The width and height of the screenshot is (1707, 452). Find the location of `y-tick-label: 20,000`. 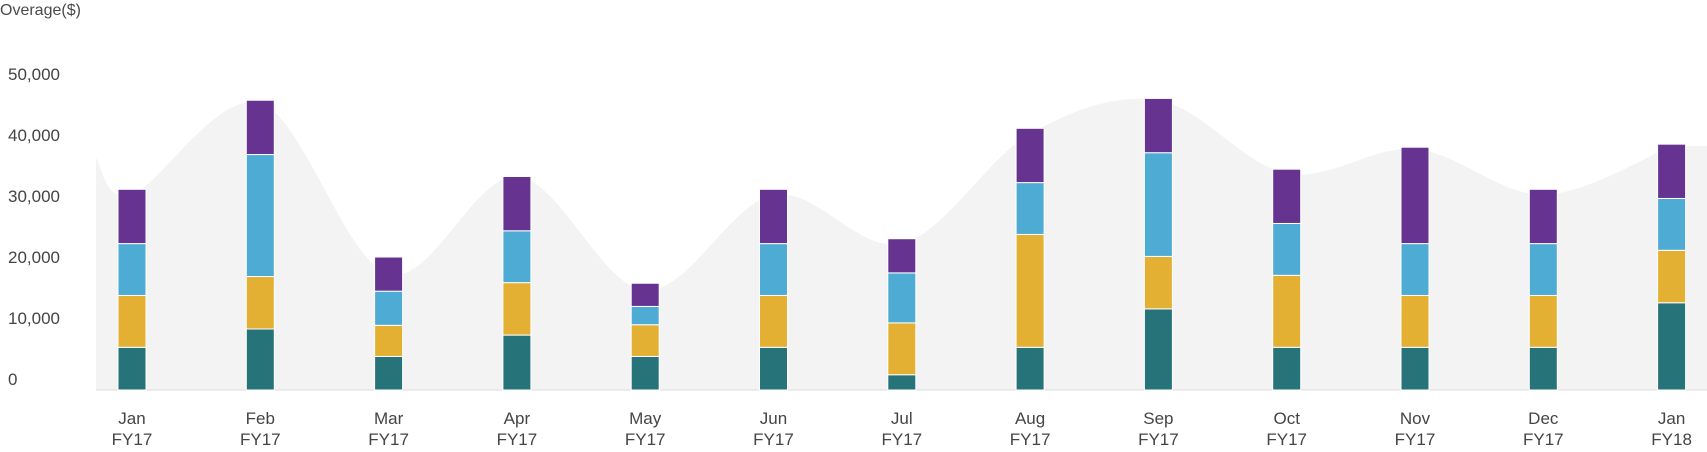

y-tick-label: 20,000 is located at coordinates (34, 257).